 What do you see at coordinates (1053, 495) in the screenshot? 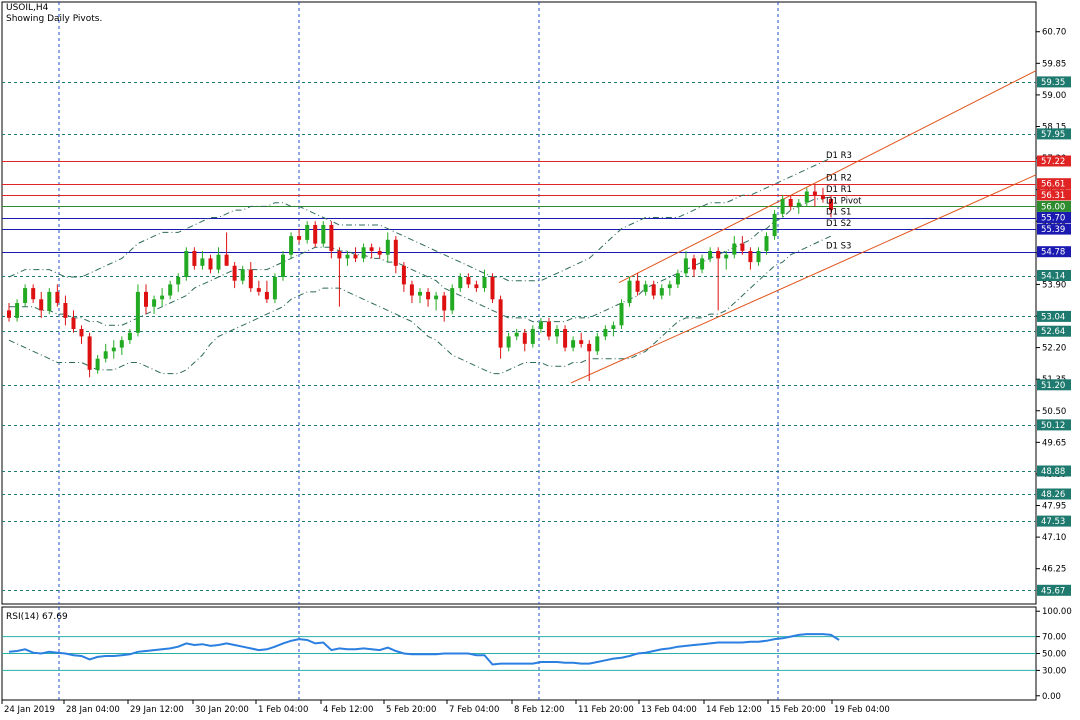
I see `price-level-badge-text: 48.26` at bounding box center [1053, 495].